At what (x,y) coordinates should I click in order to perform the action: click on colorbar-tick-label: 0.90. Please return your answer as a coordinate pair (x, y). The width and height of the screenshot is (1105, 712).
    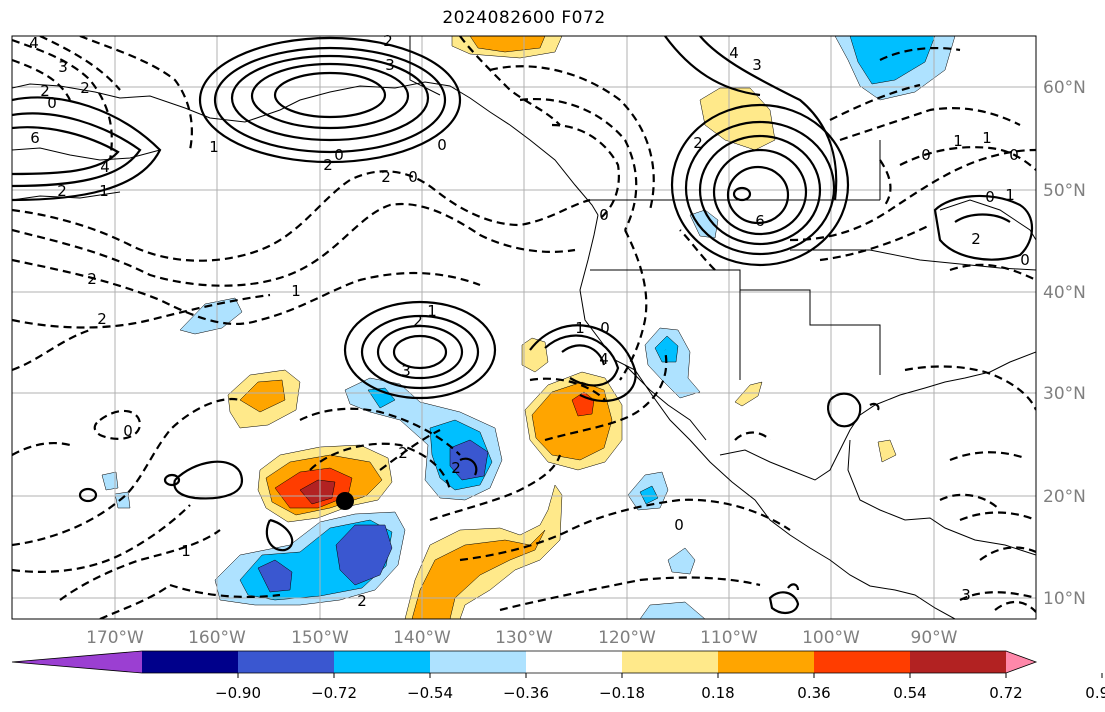
    Looking at the image, I should click on (1095, 693).